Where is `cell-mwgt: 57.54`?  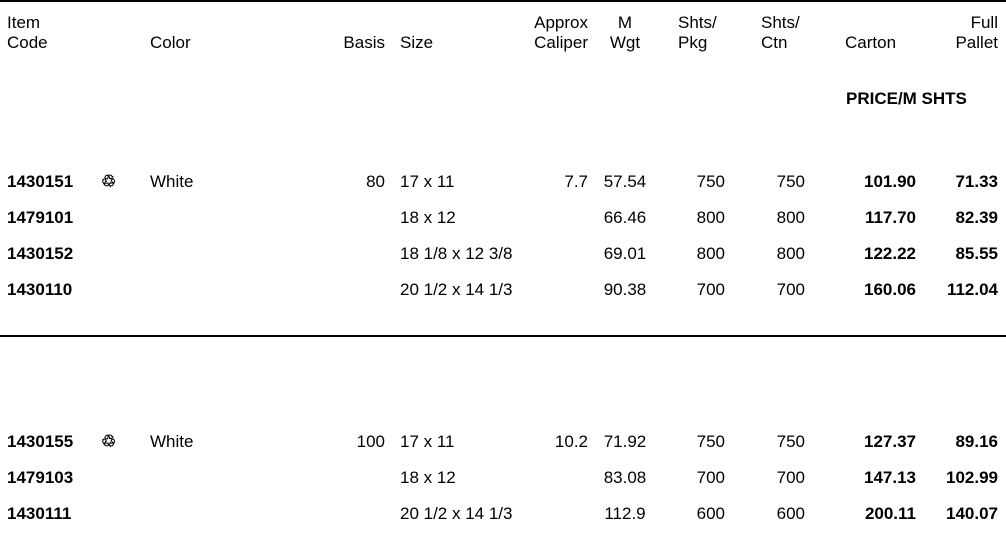
cell-mwgt: 57.54 is located at coordinates (625, 181).